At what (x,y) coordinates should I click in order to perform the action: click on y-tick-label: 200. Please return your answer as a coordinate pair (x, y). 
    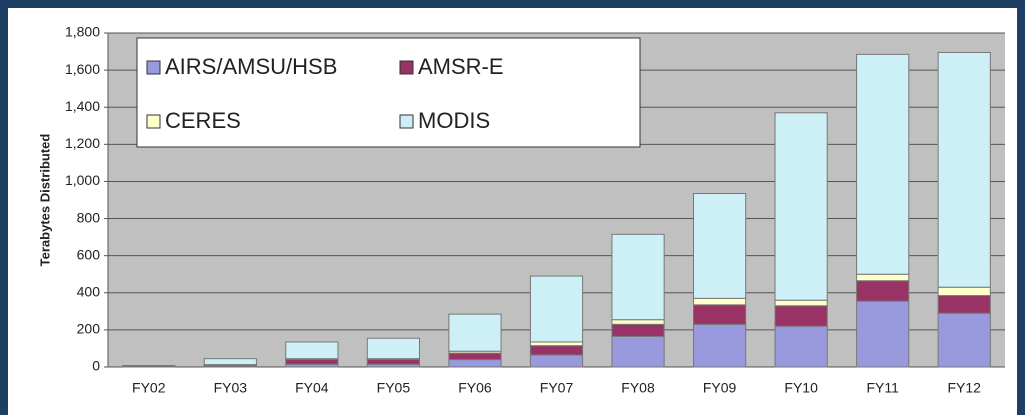
    Looking at the image, I should click on (89, 329).